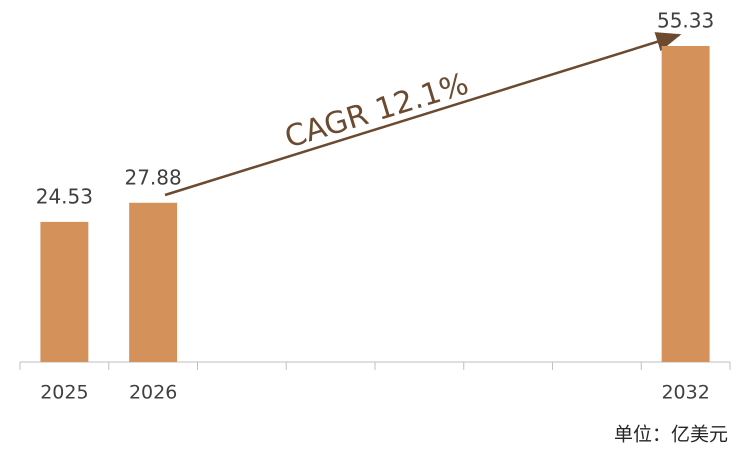 The image size is (750, 461). Describe the element at coordinates (64, 393) in the screenshot. I see `x-tick-label: 2025` at that location.